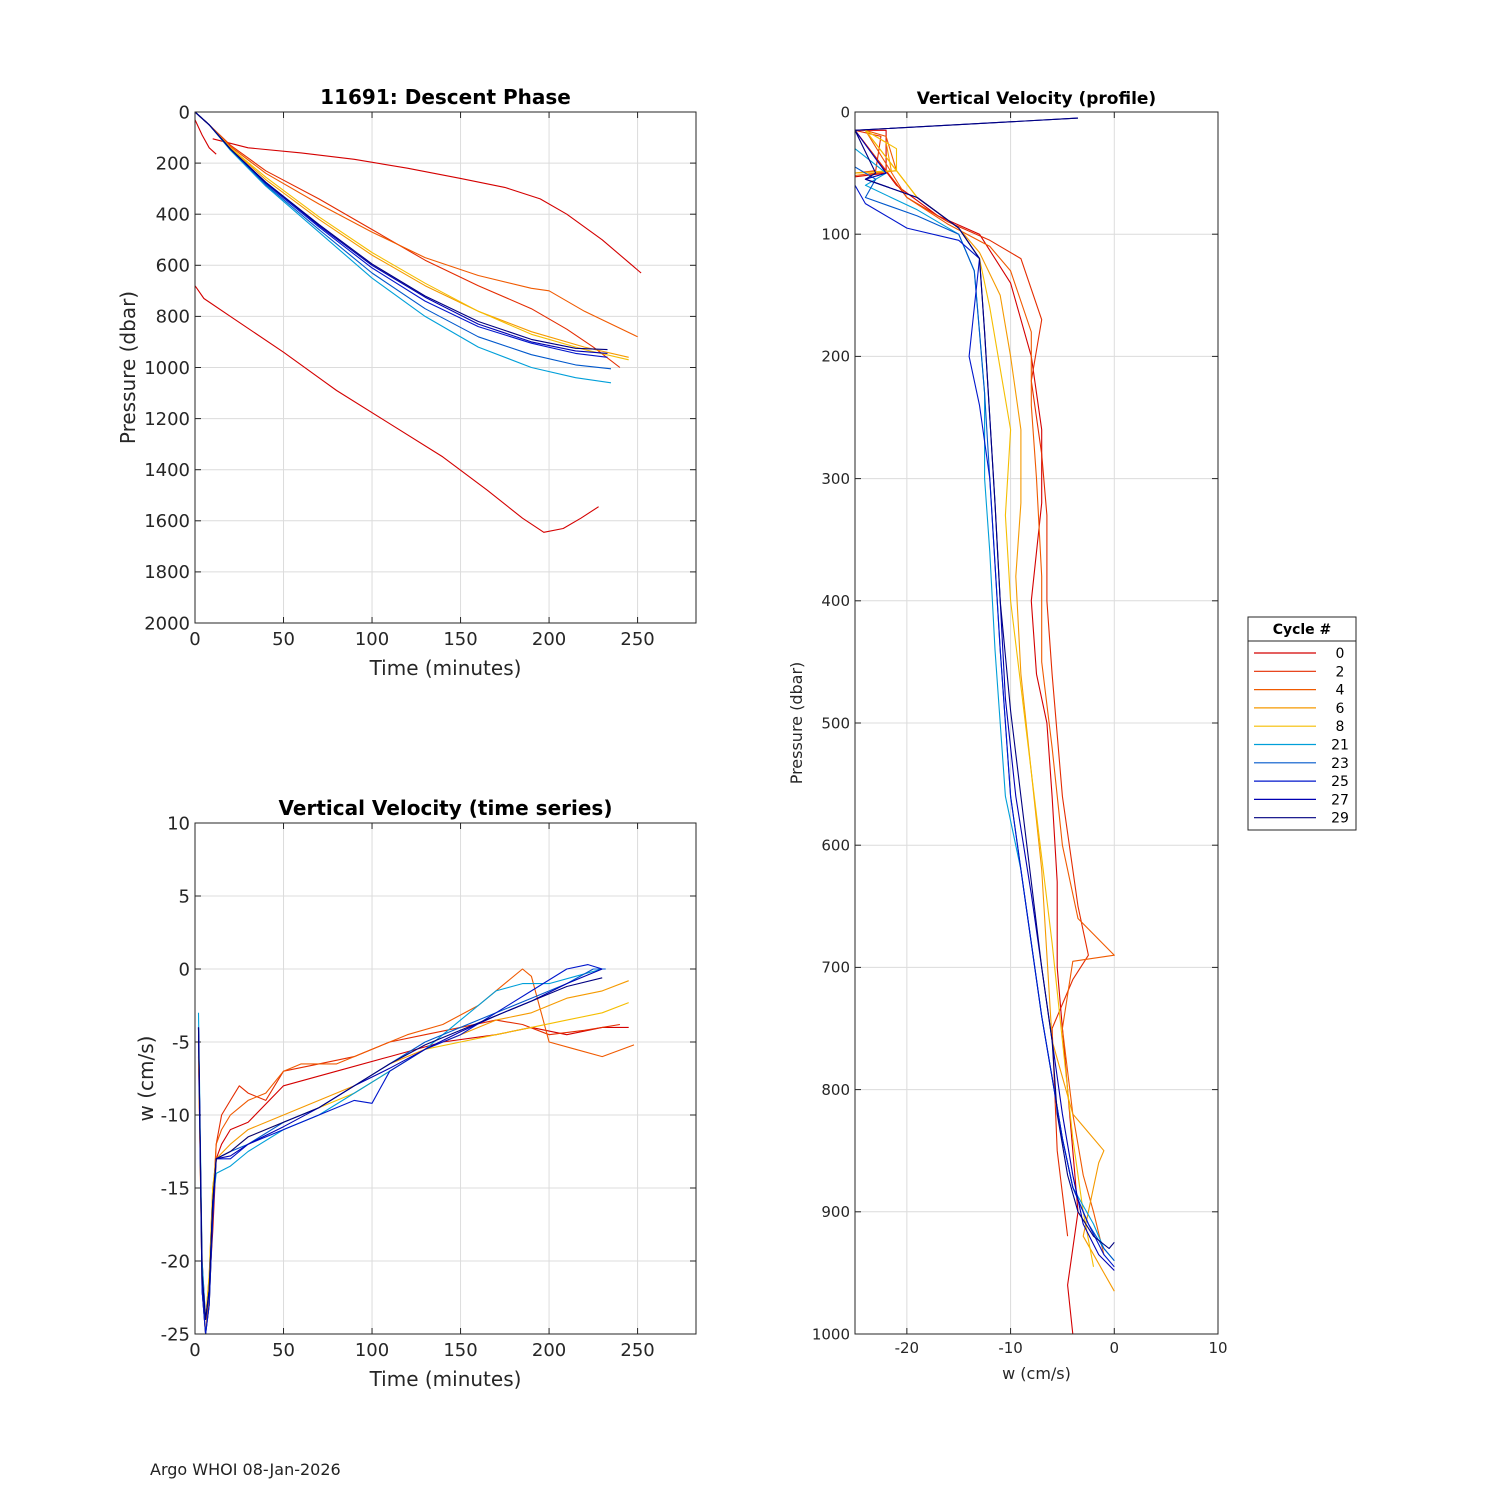 Image resolution: width=1500 pixels, height=1500 pixels. Describe the element at coordinates (1340, 654) in the screenshot. I see `legend-label-cycle-0: 0` at that location.